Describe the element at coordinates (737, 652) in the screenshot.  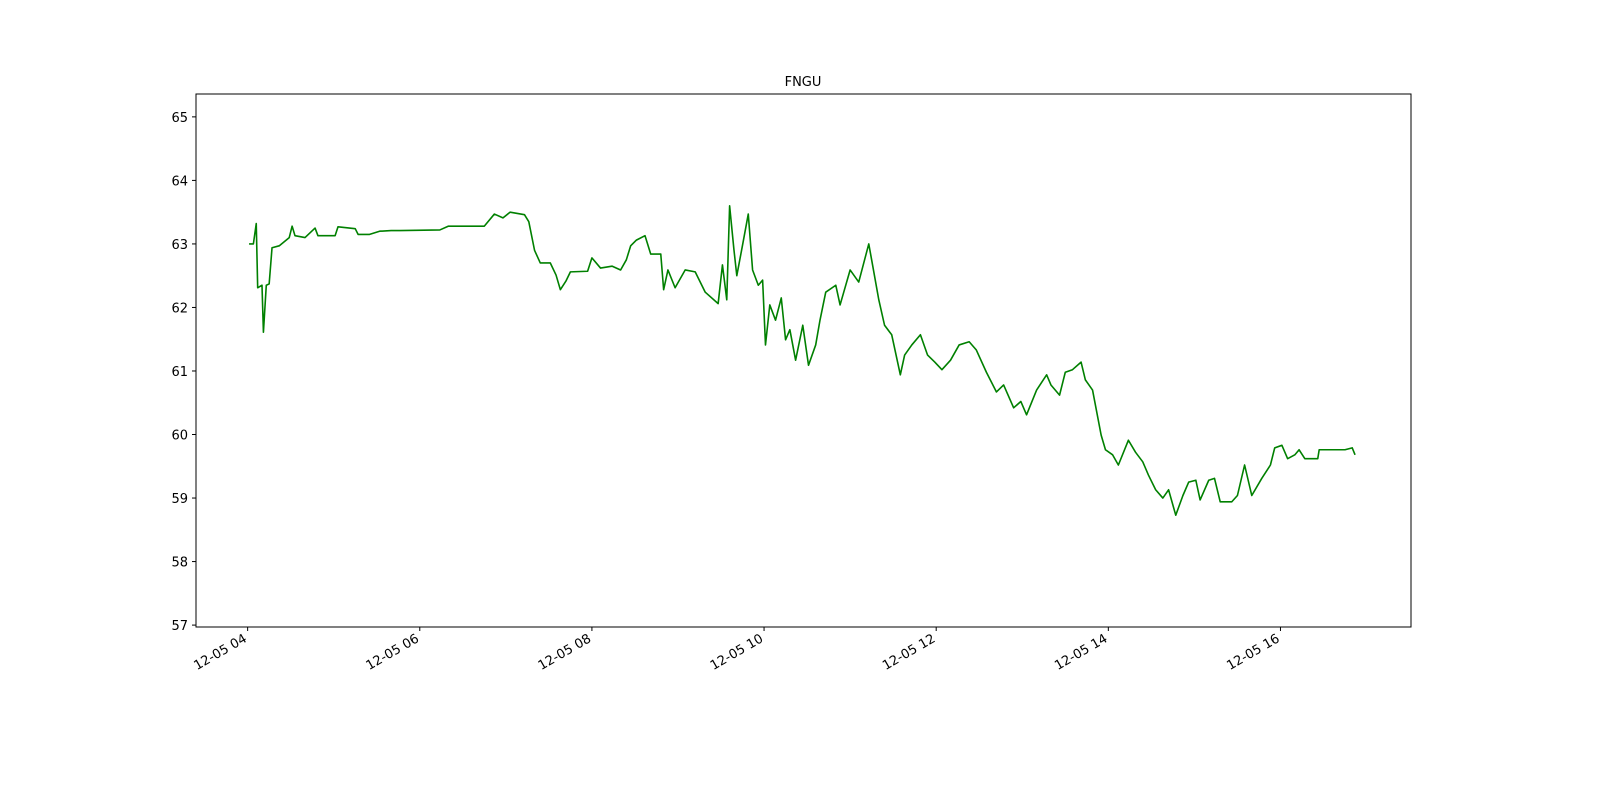
I see `x-tick-label: 12-05 10` at that location.